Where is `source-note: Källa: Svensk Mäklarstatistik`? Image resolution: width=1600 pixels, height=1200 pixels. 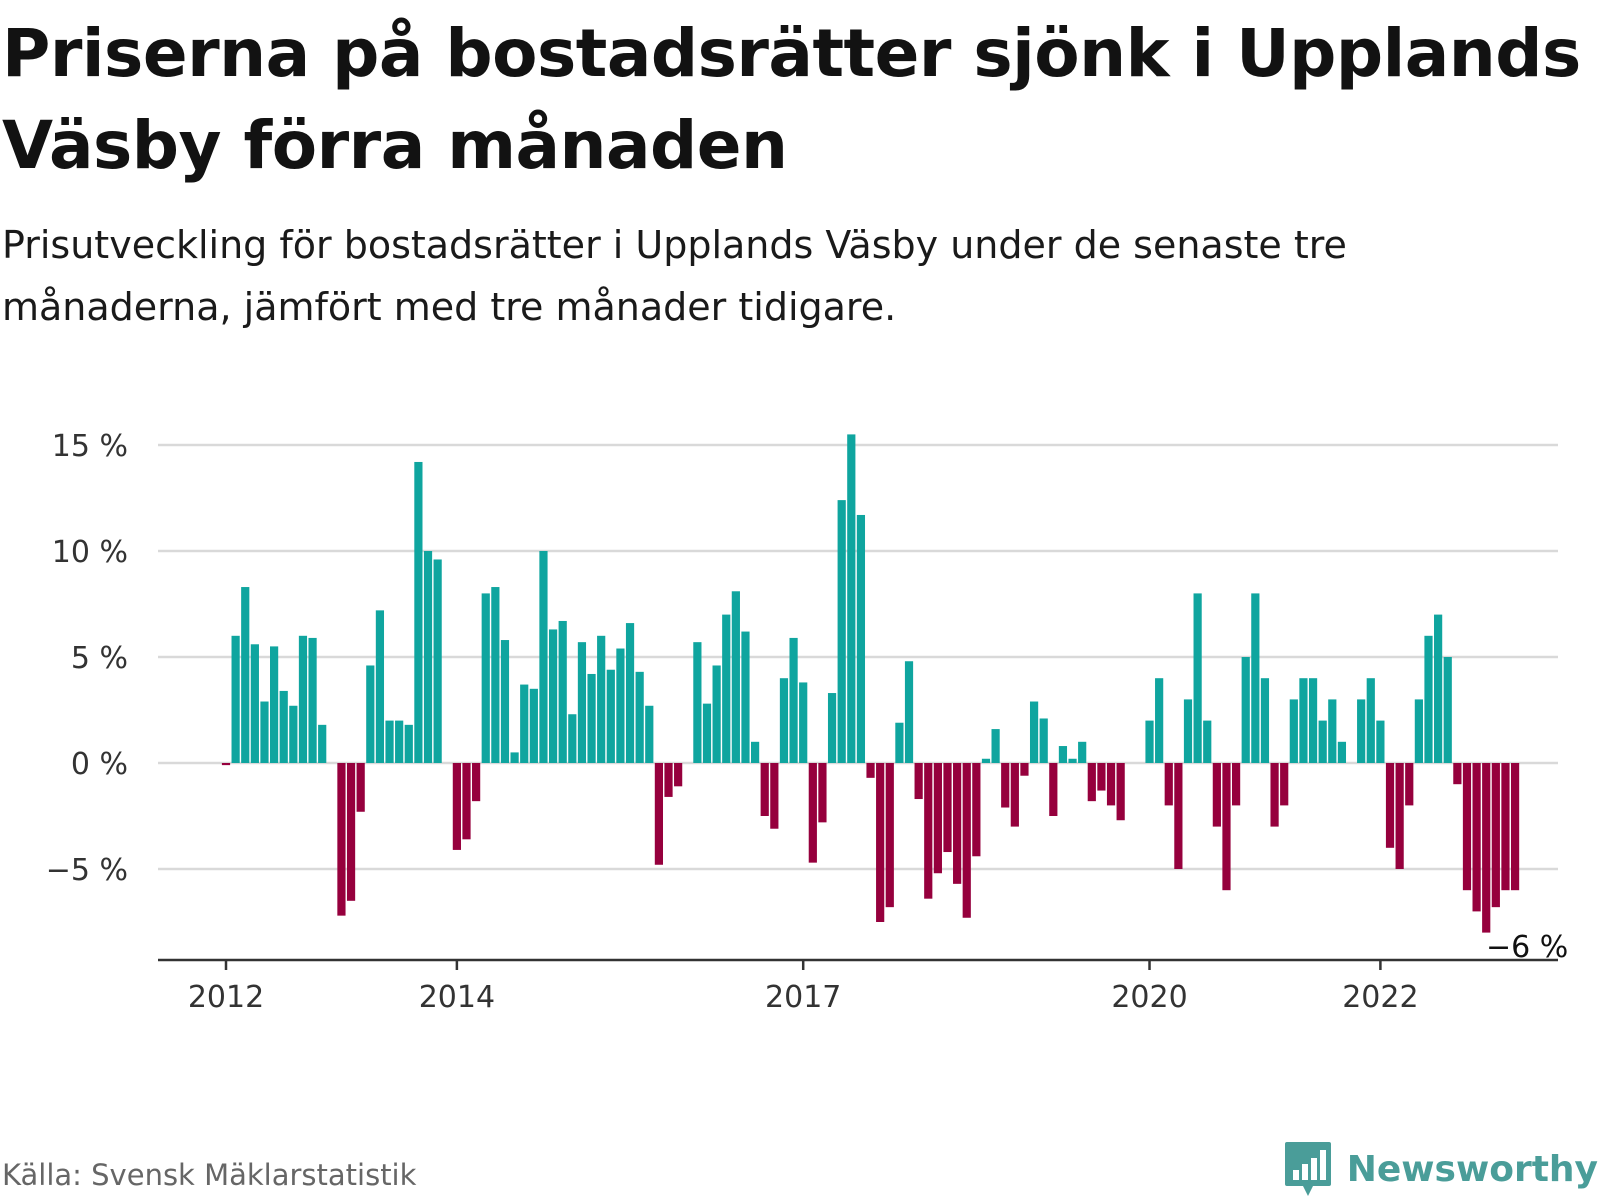 source-note: Källa: Svensk Mäklarstatistik is located at coordinates (209, 1175).